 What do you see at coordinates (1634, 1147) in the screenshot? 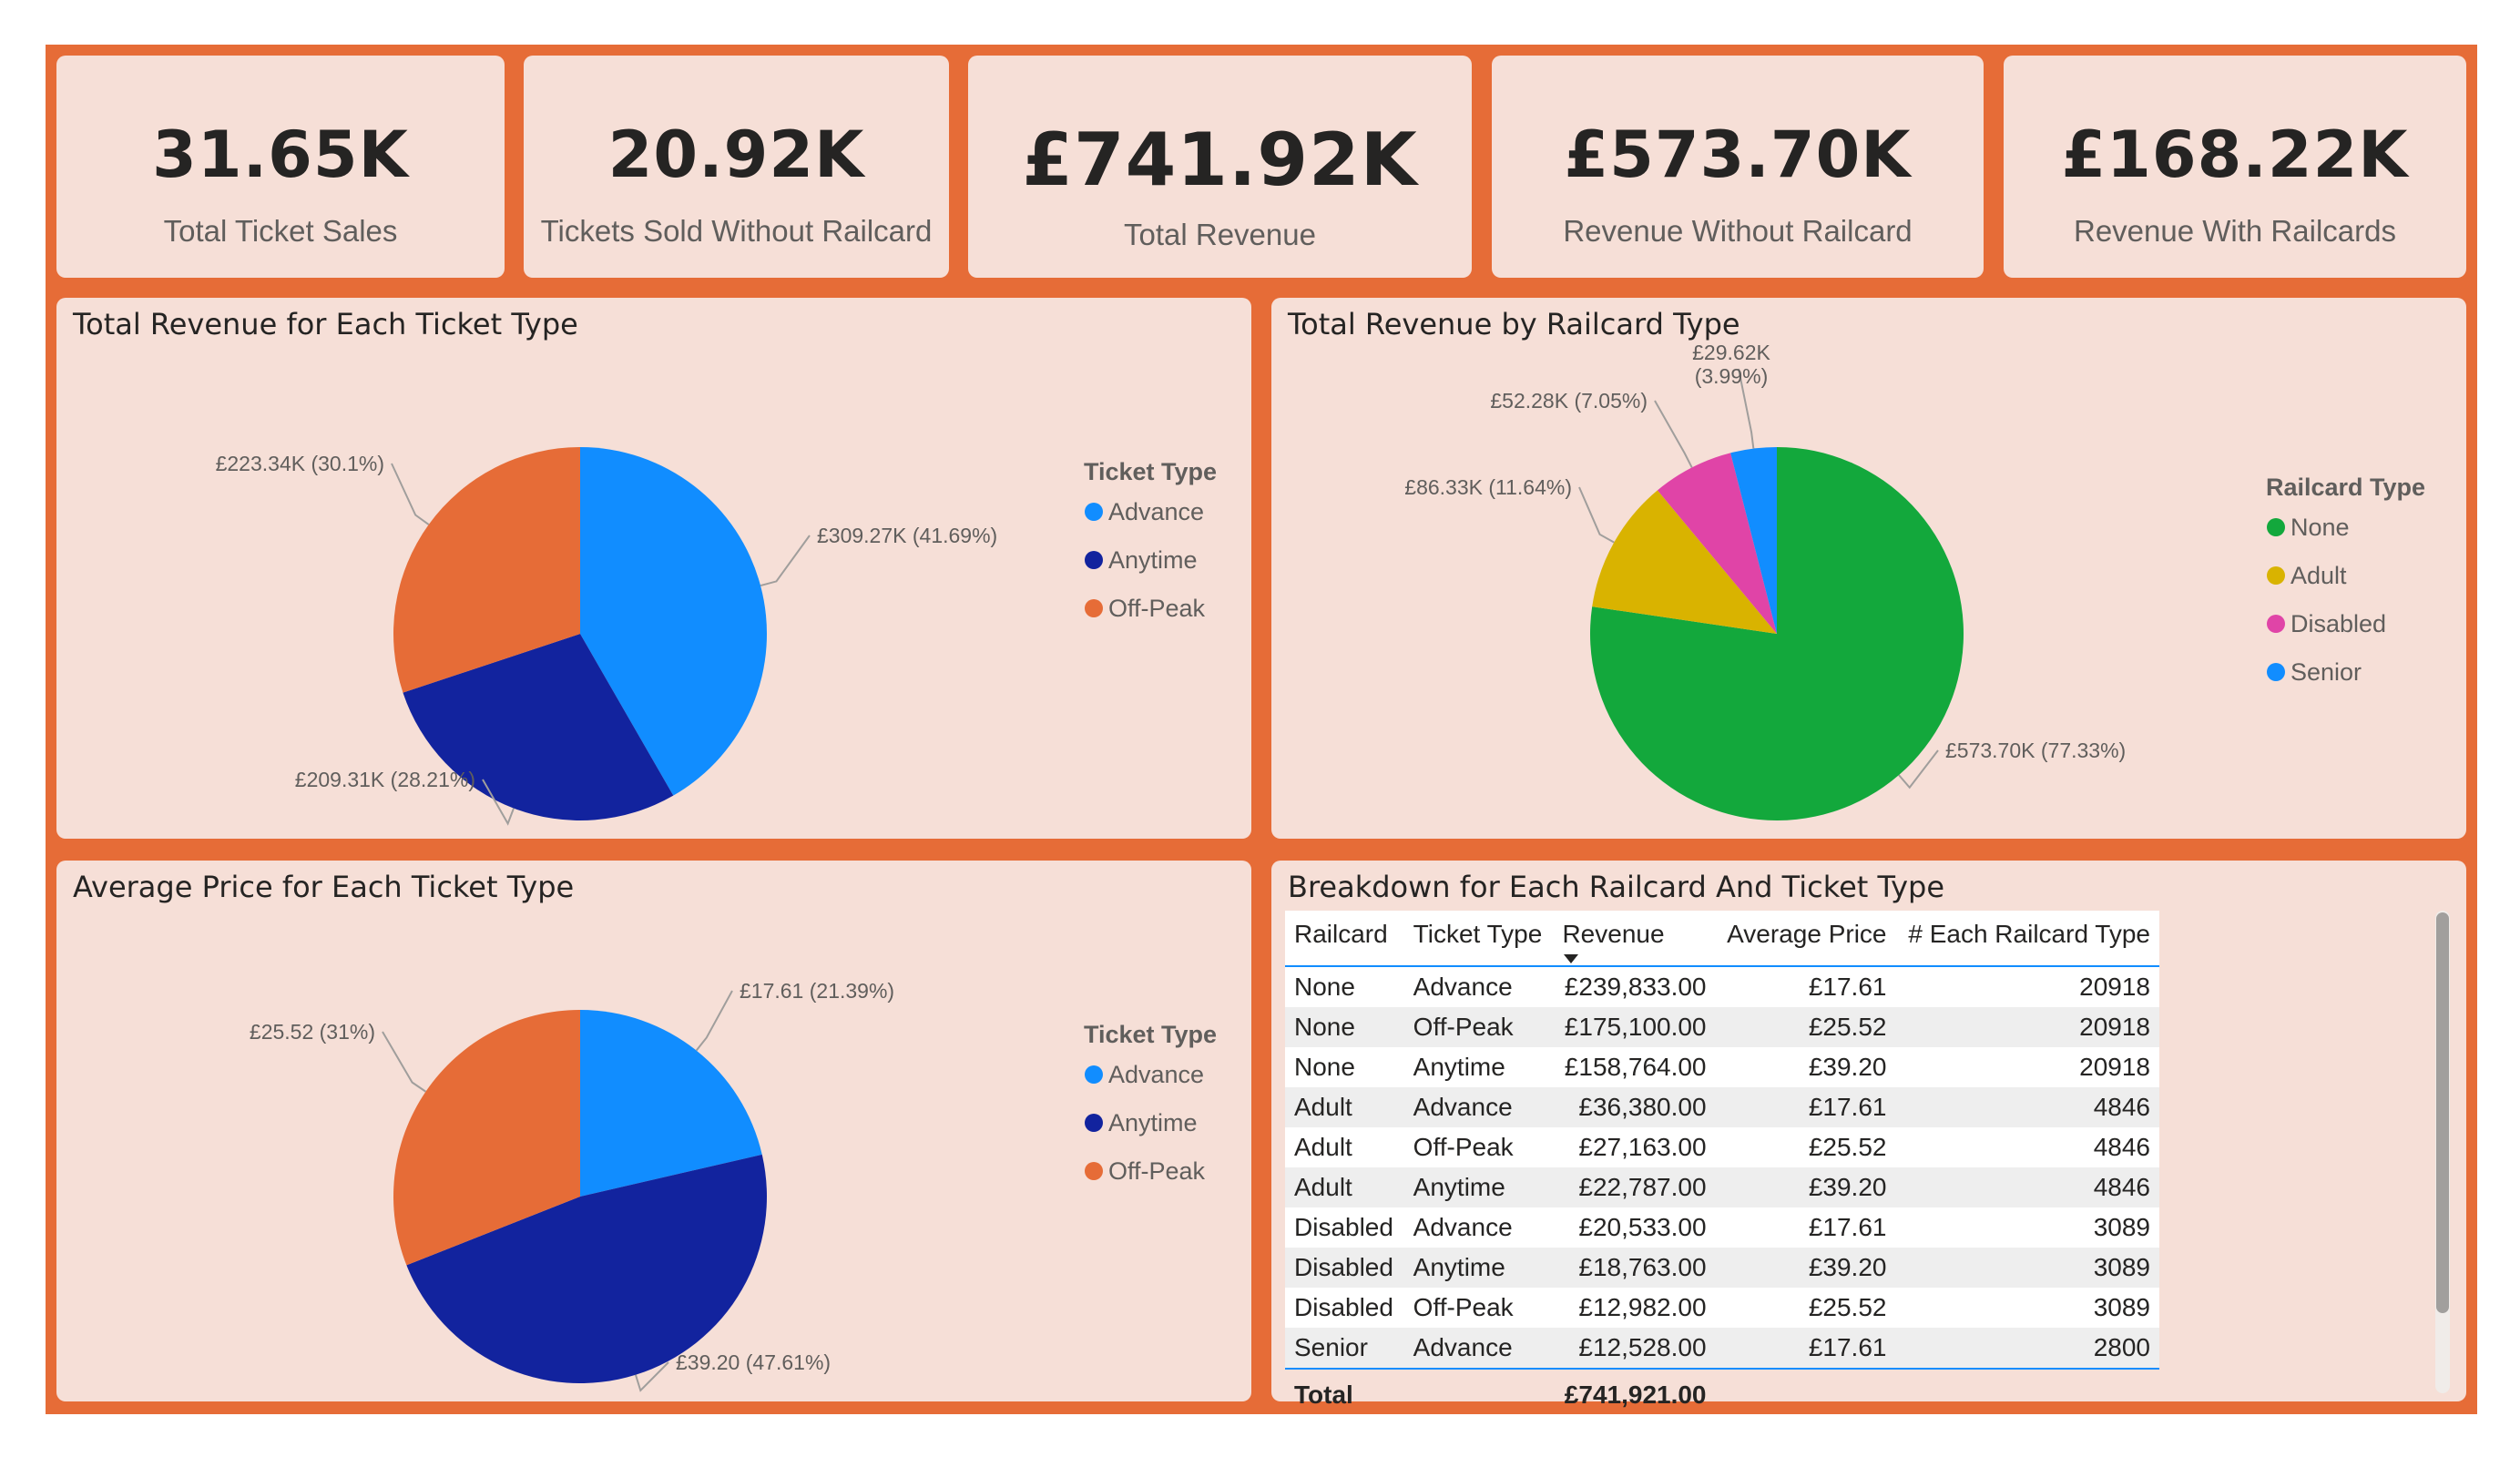
I see `cell-revenue: £27,163.00` at bounding box center [1634, 1147].